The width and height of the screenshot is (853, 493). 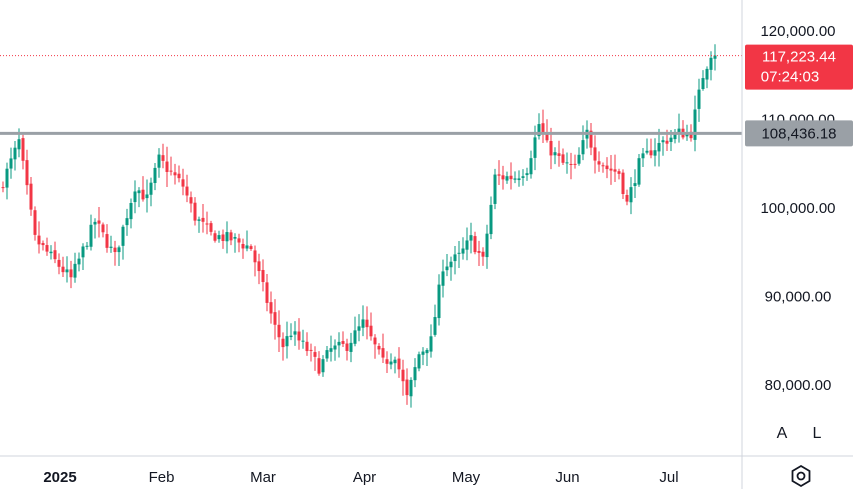 I want to click on x-tick-label: Jun, so click(x=567, y=477).